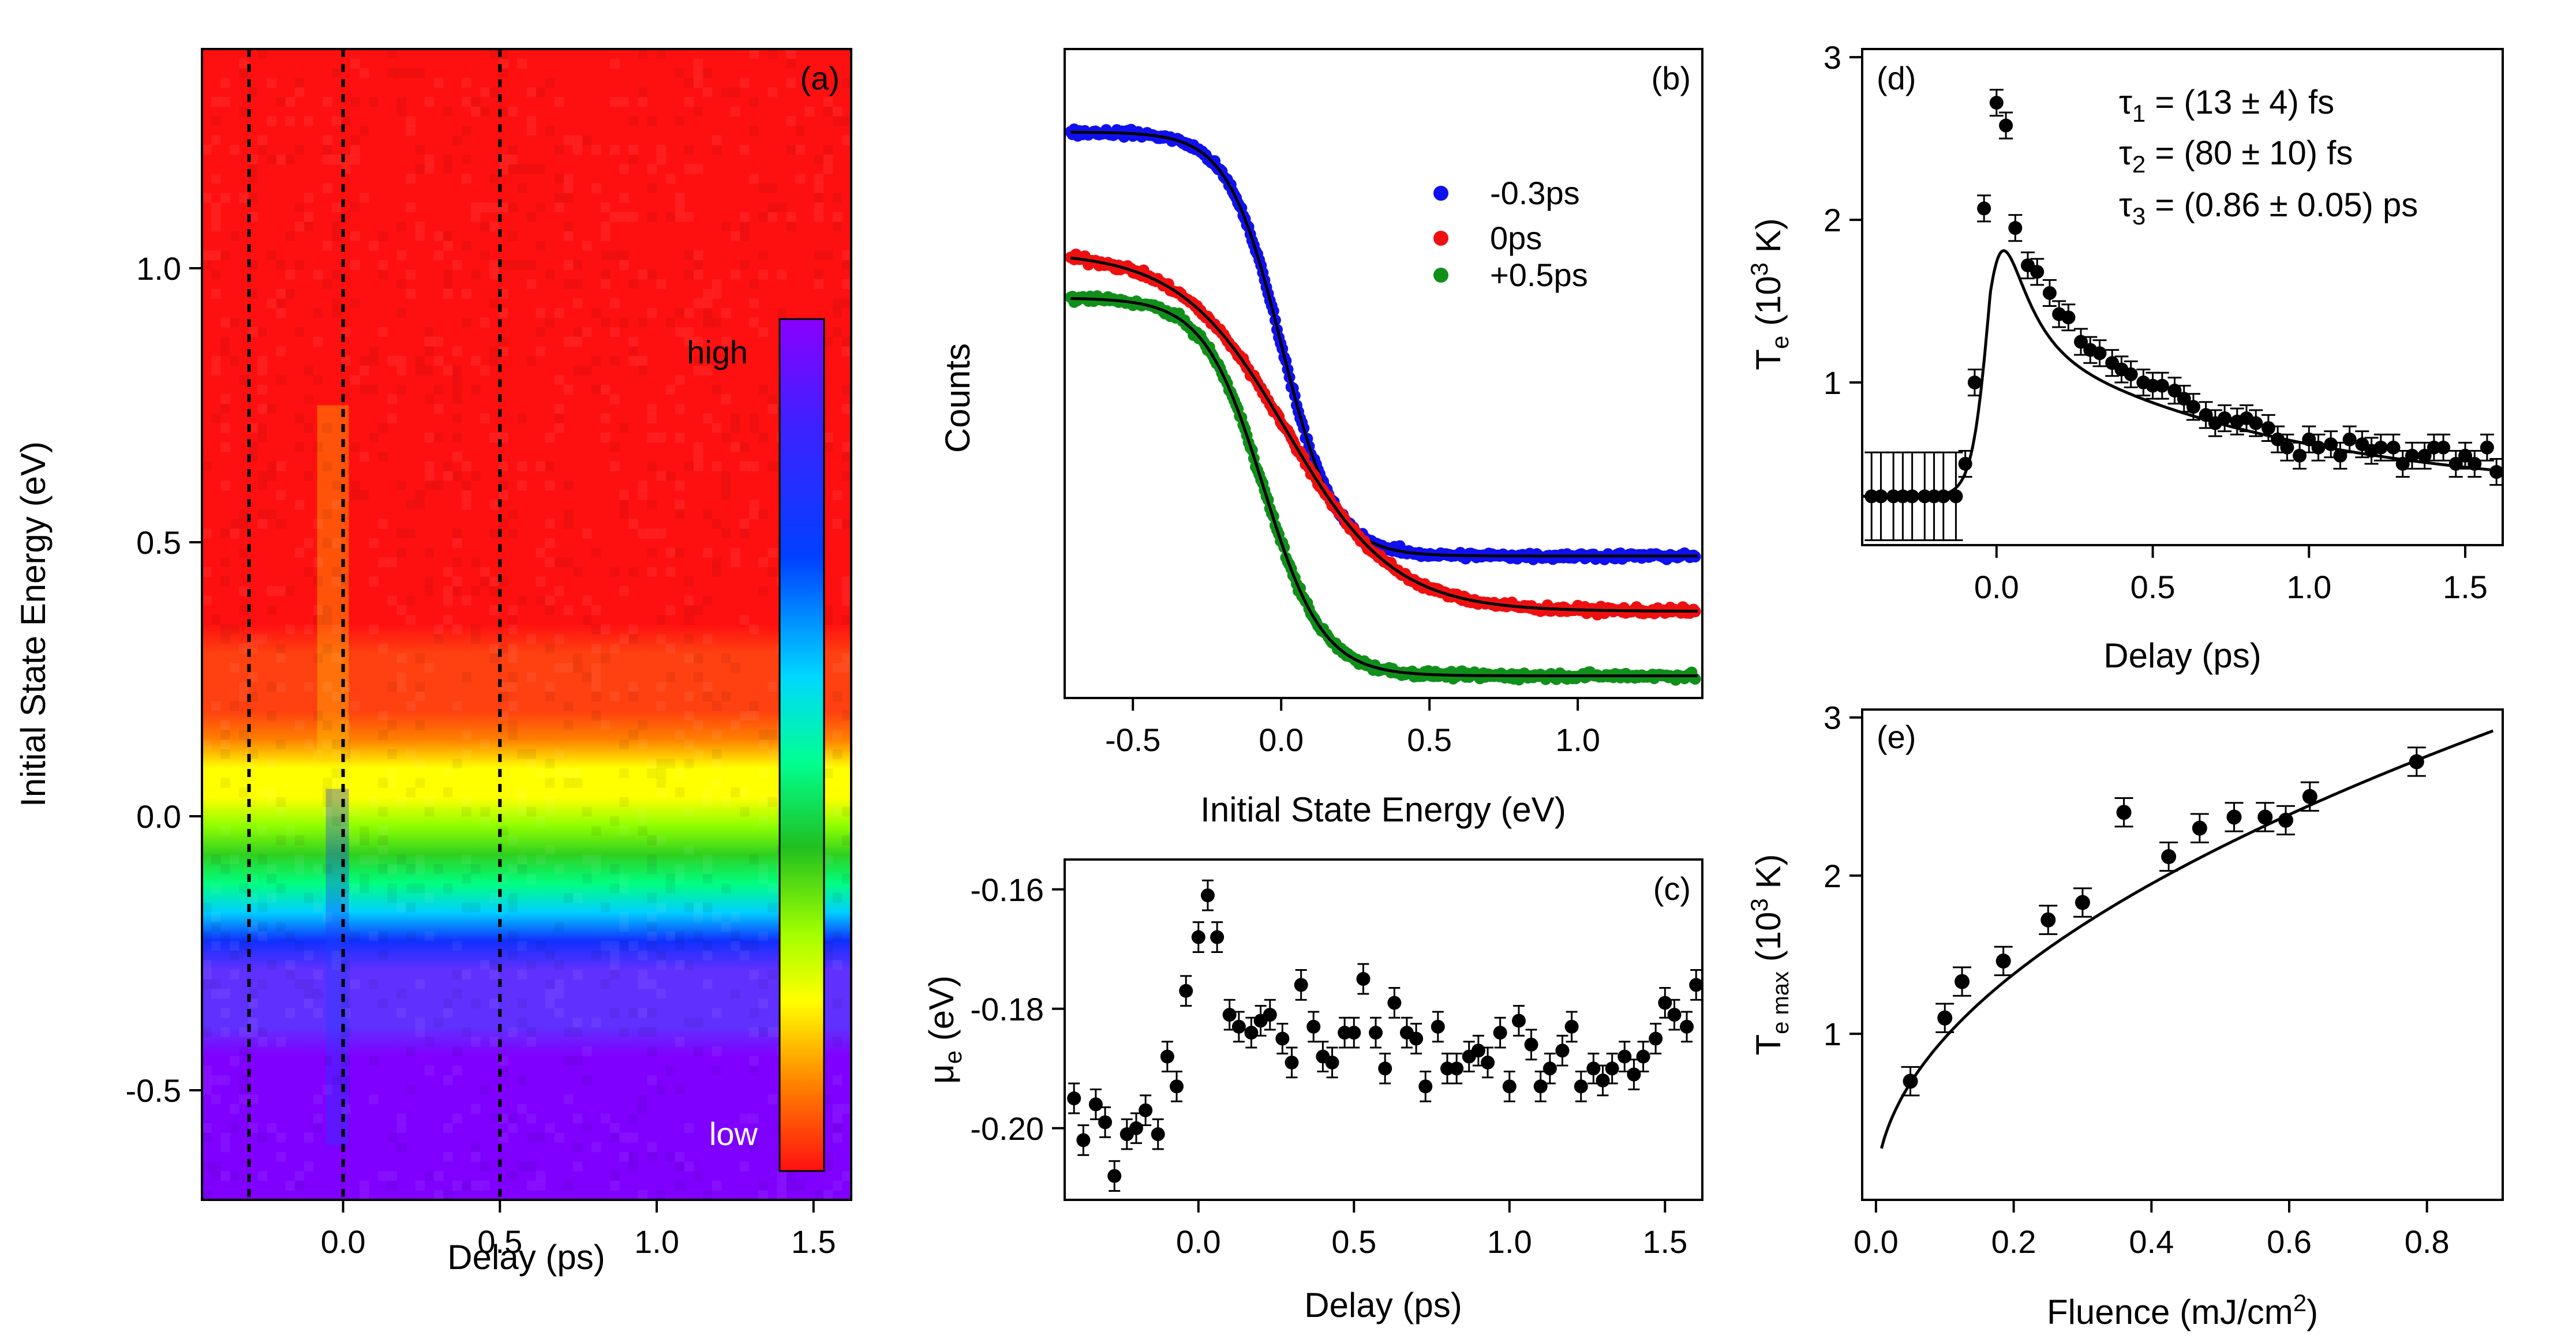  I want to click on x-tick-label: 0.8, so click(2427, 1242).